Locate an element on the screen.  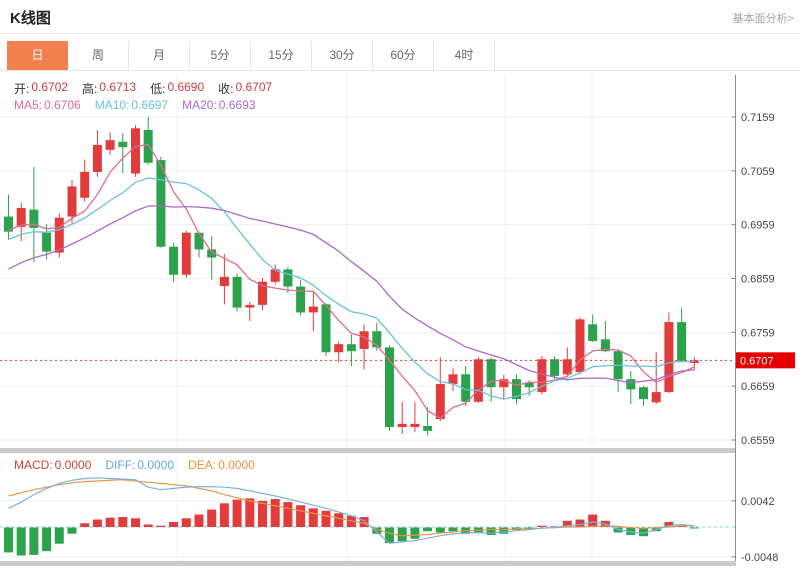
svg-text: 0.6707 is located at coordinates (757, 361).